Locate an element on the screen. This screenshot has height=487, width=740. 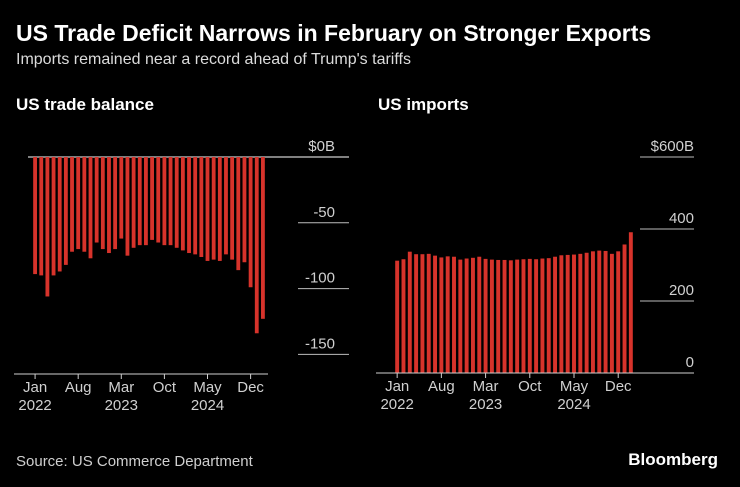
source-note: Source: US Commerce Department is located at coordinates (134, 461).